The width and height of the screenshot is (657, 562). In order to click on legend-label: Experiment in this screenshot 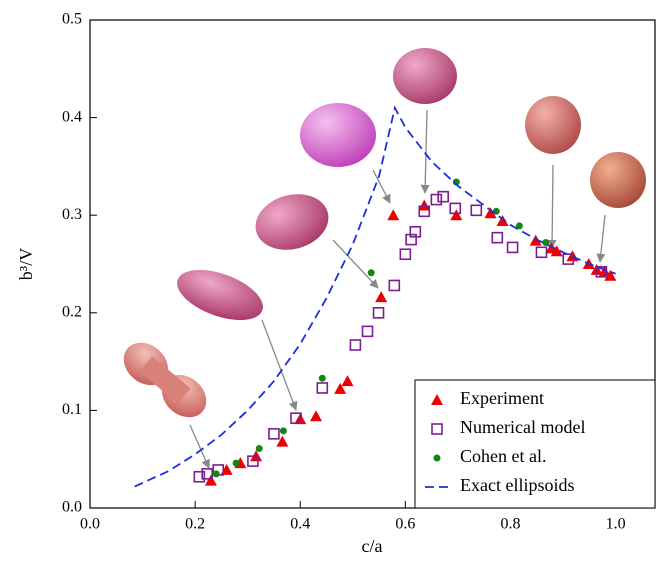, I will do `click(502, 398)`.